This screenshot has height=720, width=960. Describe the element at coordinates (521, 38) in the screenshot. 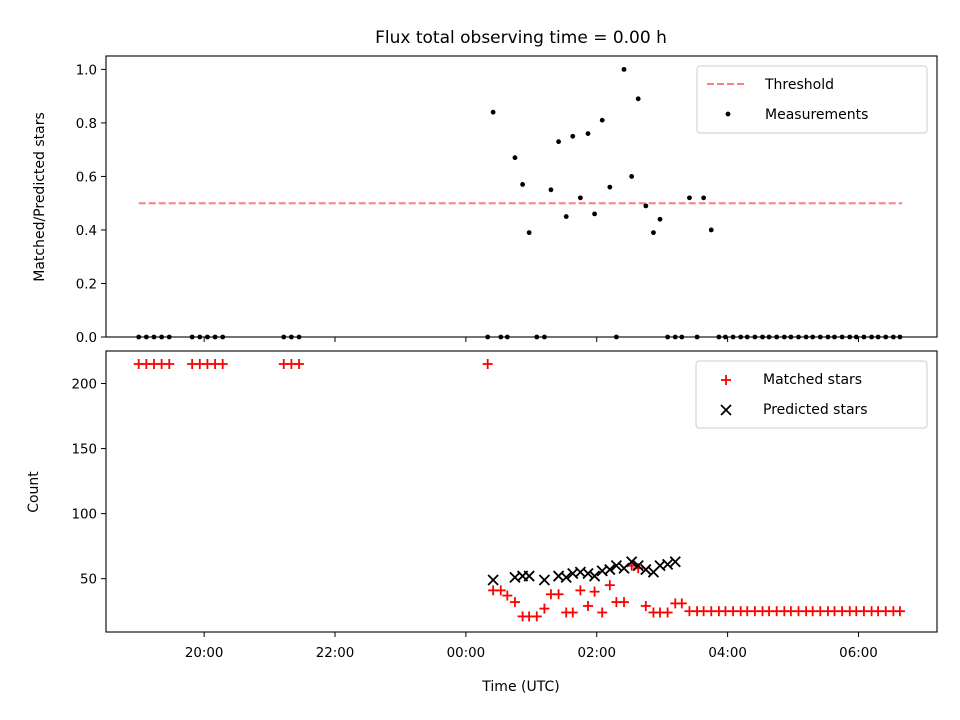

I see `top-chart-title: Flux total observing time = 0.00 h` at that location.